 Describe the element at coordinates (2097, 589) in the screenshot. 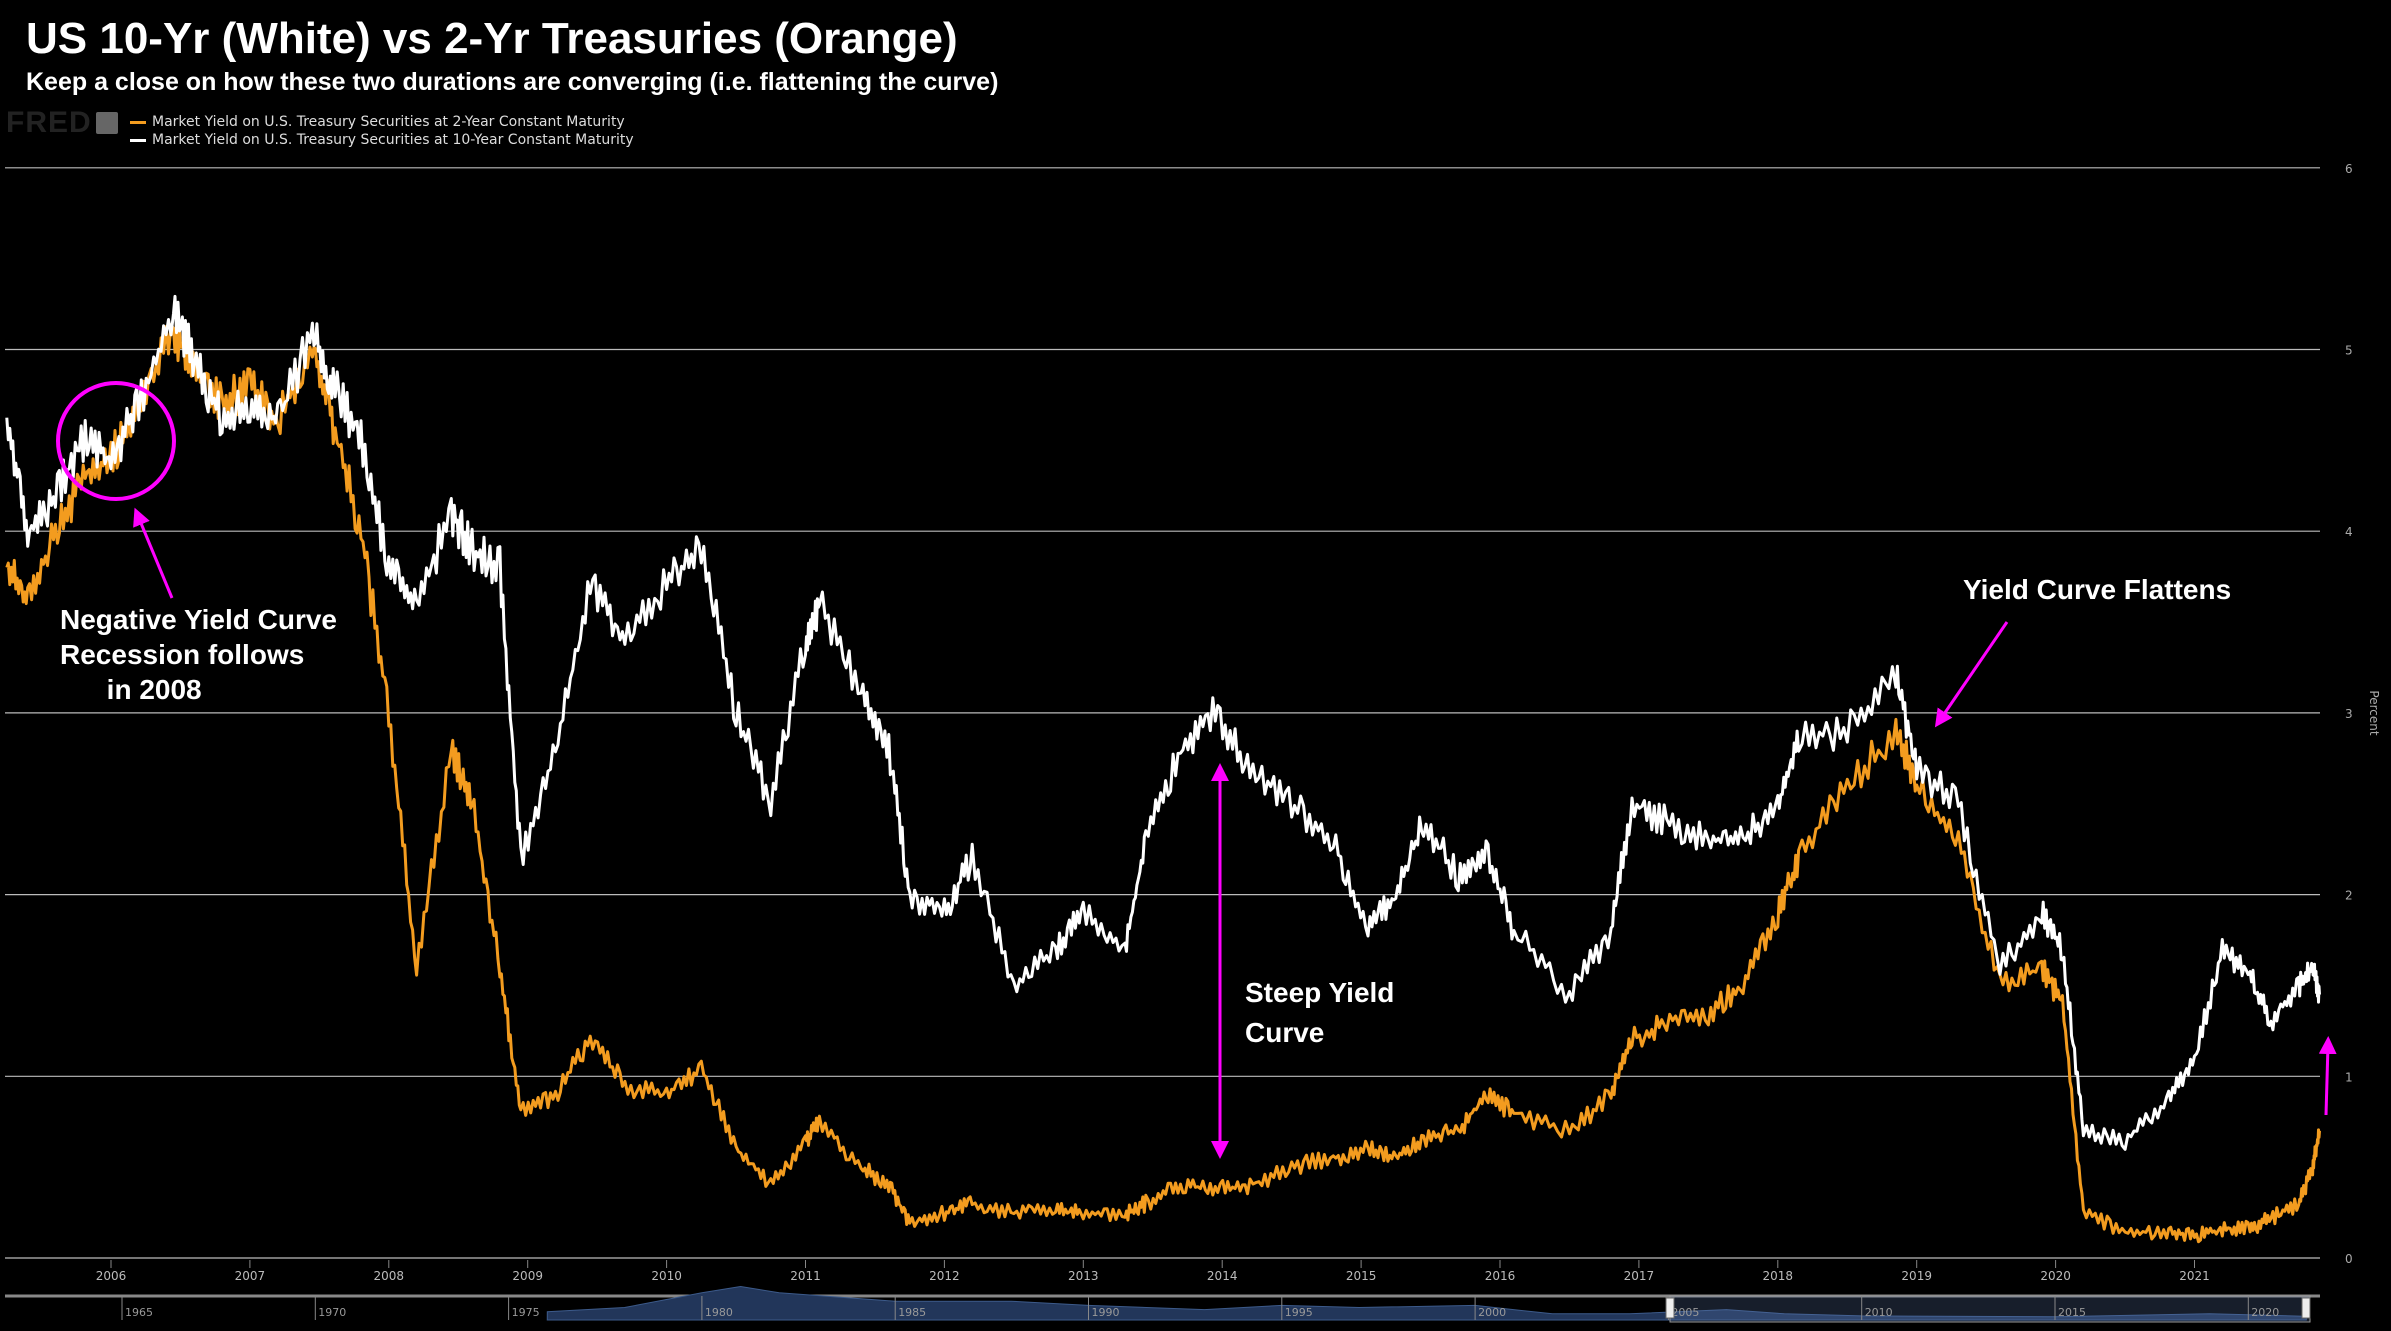

I see `annotation-curve-flattens: Yield Curve Flattens` at that location.